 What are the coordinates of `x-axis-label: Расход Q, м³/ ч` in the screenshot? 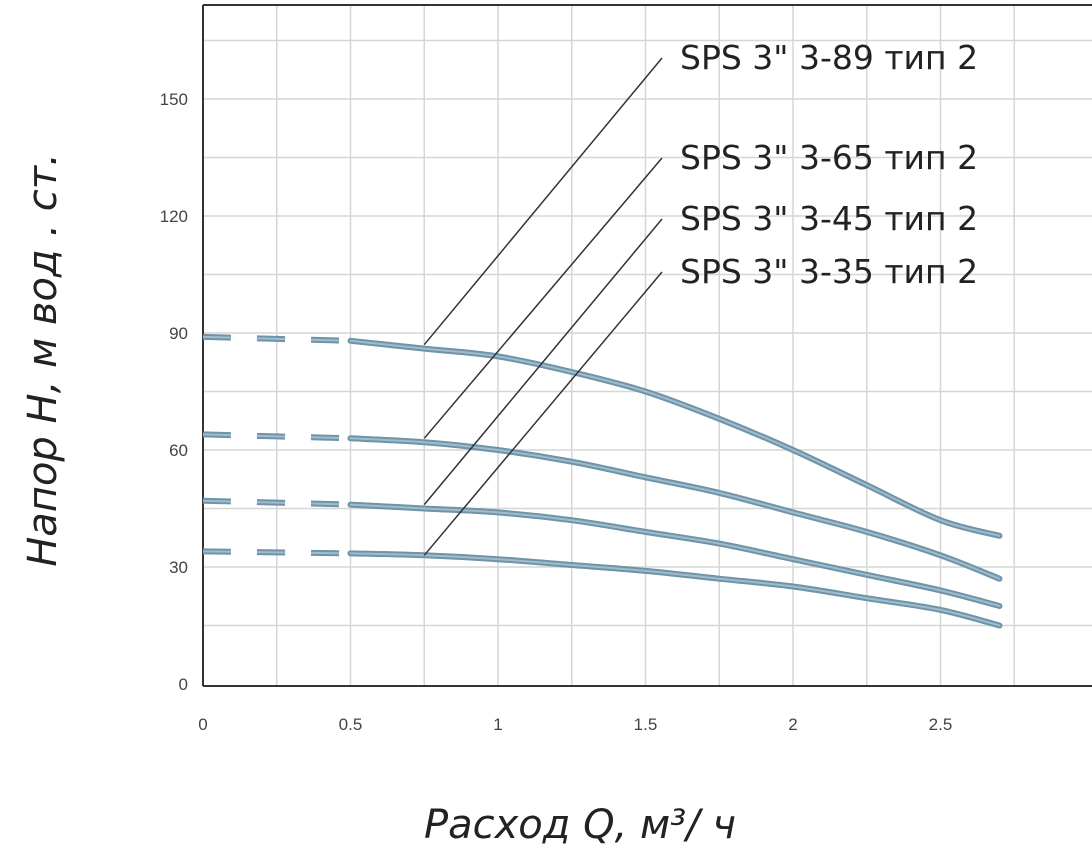 It's located at (580, 825).